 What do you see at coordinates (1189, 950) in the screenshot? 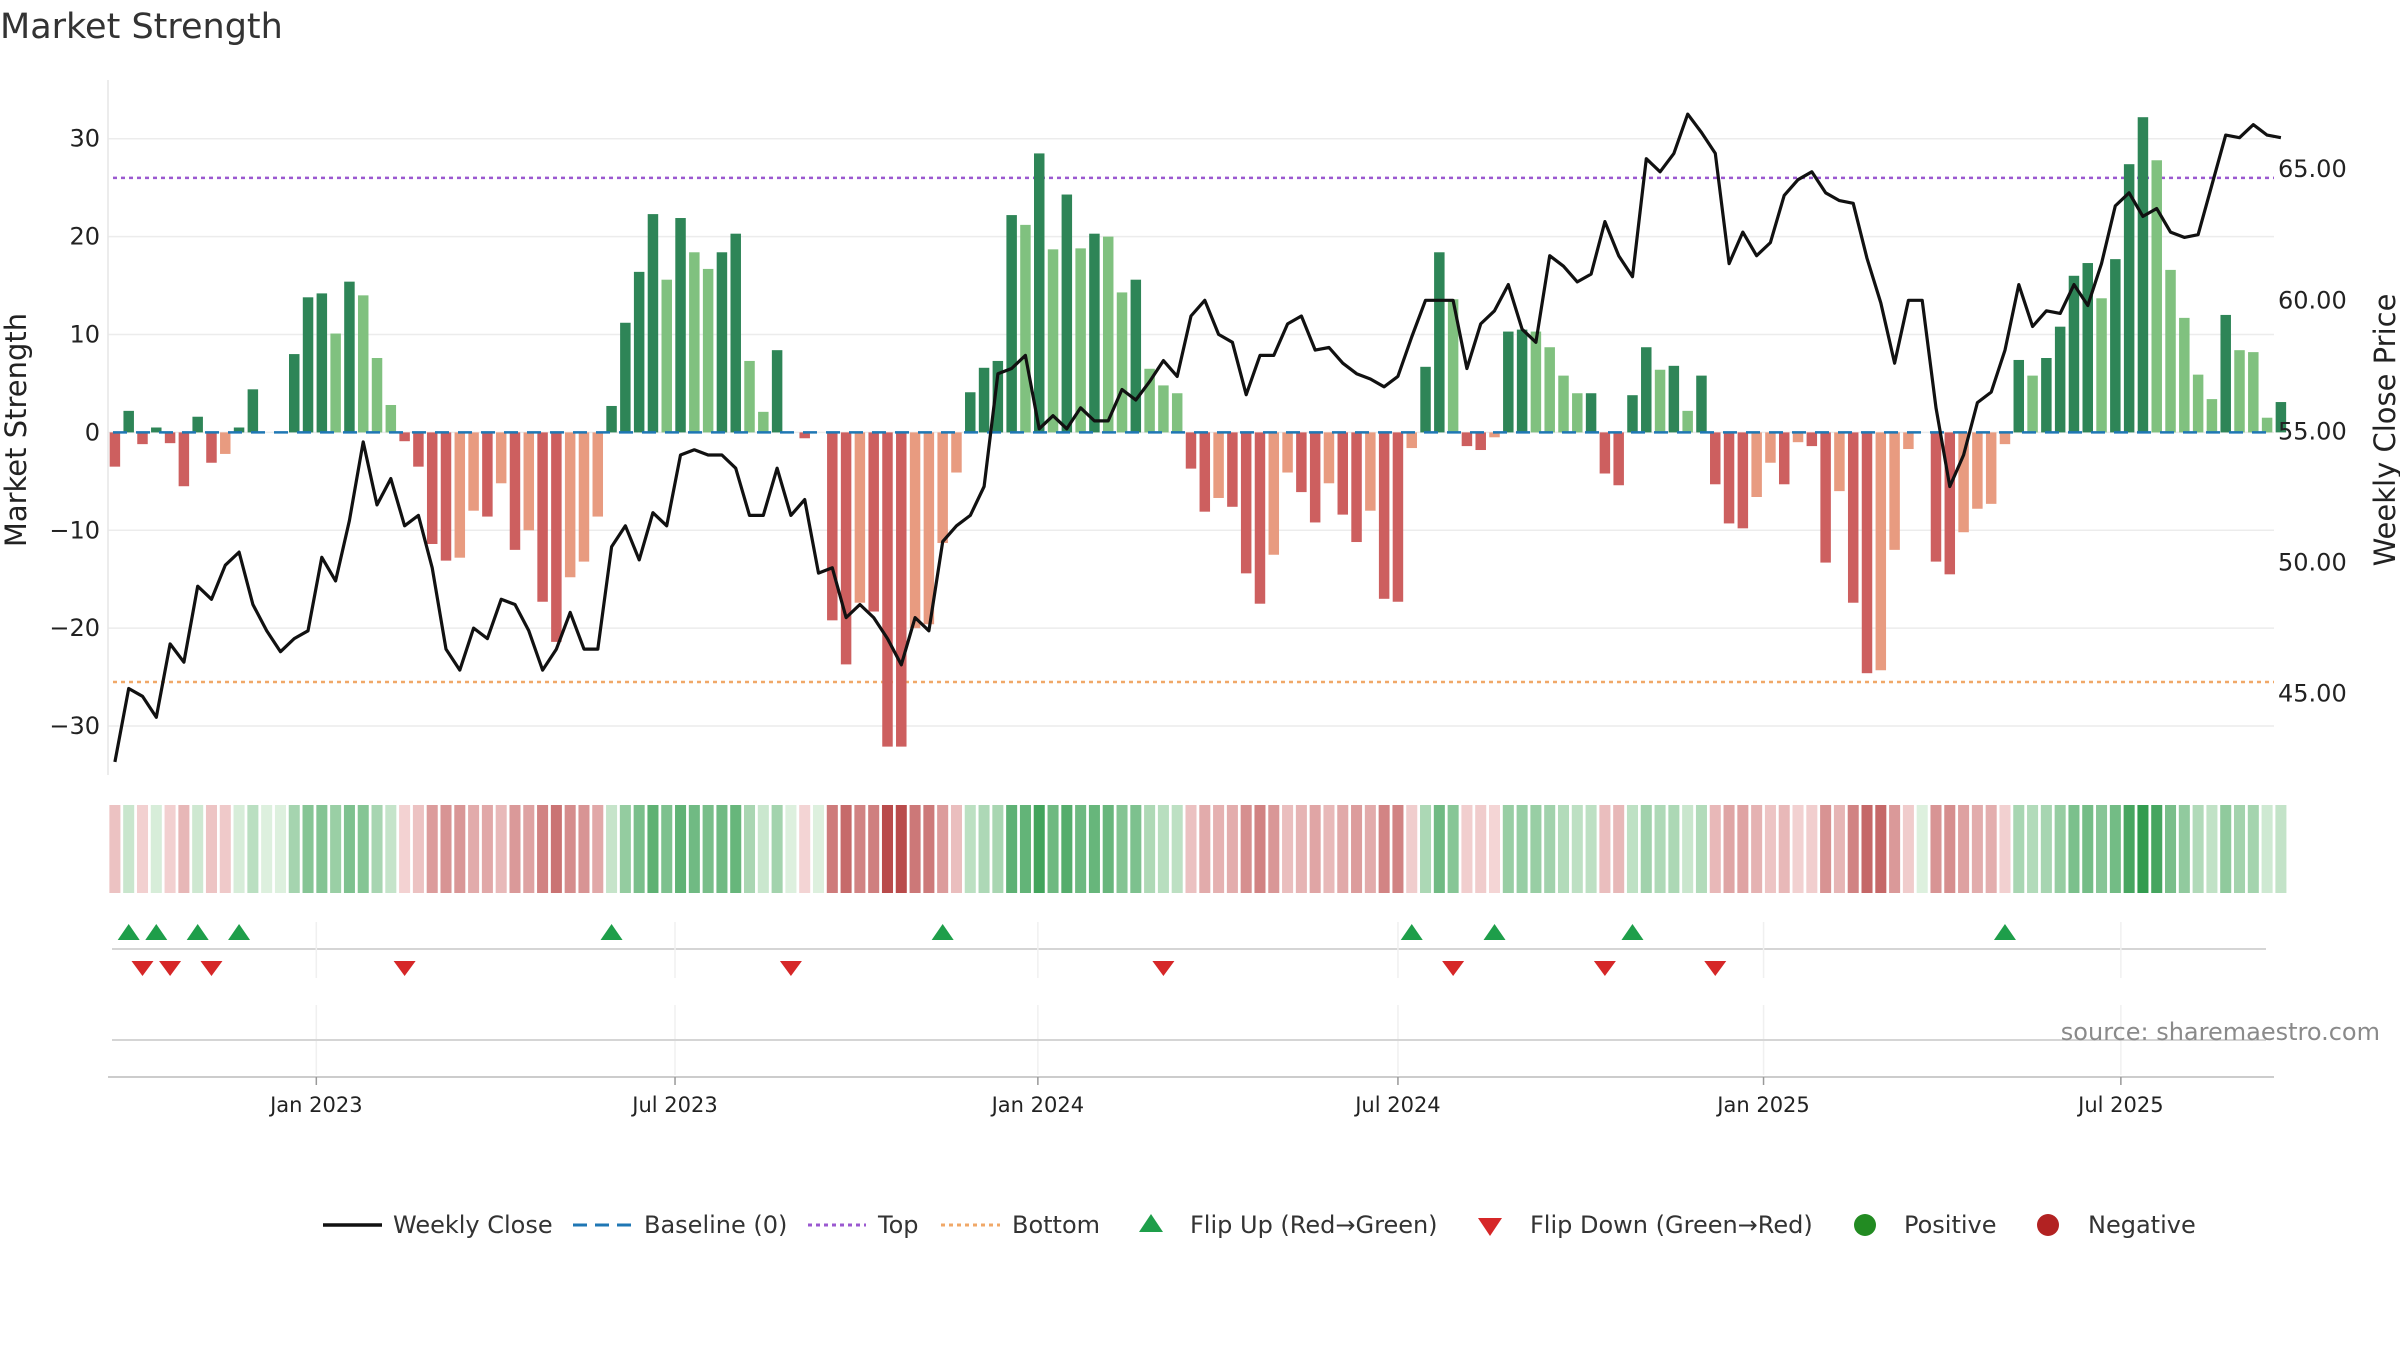
I see `flip-signal-panel` at bounding box center [1189, 950].